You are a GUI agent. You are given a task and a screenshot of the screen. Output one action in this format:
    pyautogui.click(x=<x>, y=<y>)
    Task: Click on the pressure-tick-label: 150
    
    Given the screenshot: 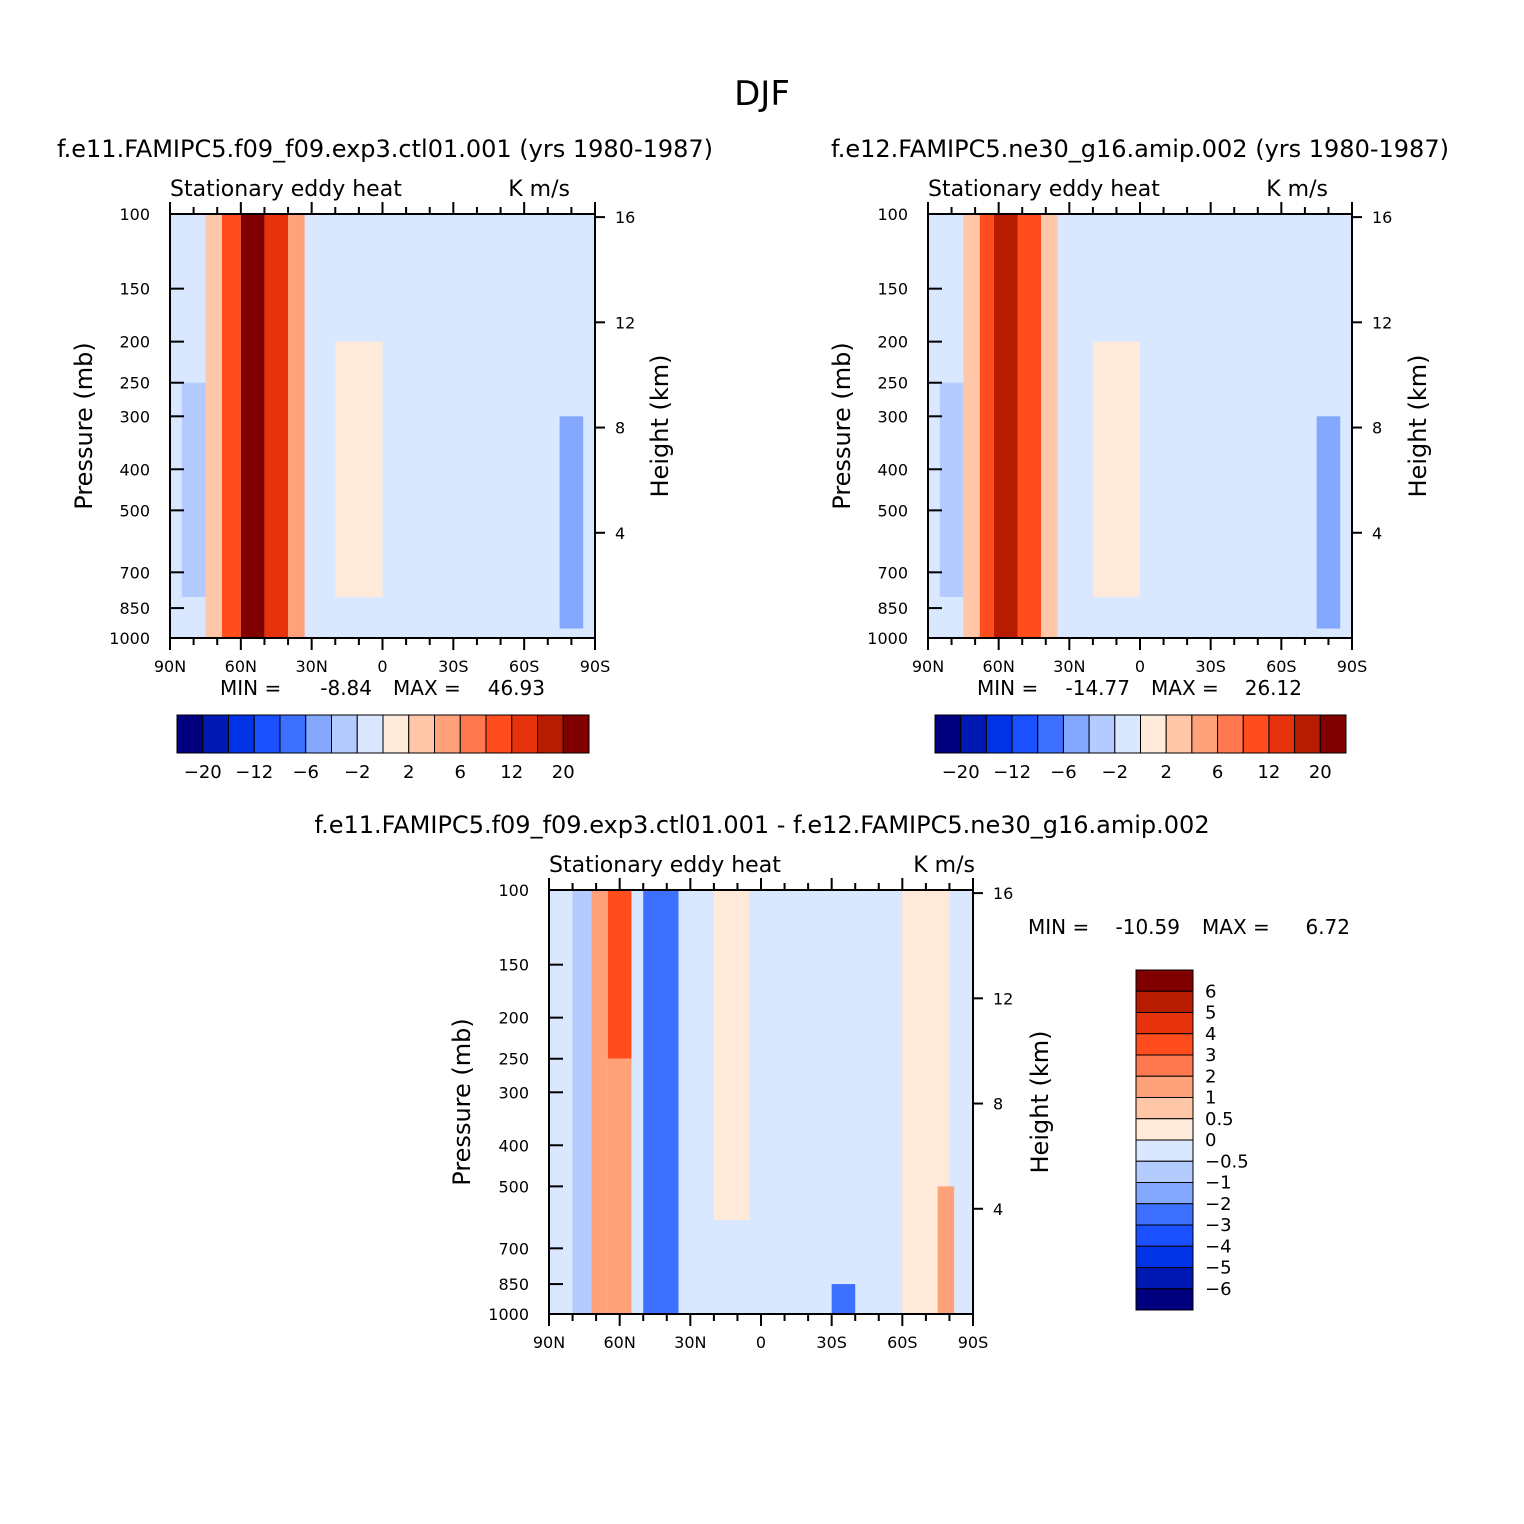 What is the action you would take?
    pyautogui.click(x=513, y=965)
    